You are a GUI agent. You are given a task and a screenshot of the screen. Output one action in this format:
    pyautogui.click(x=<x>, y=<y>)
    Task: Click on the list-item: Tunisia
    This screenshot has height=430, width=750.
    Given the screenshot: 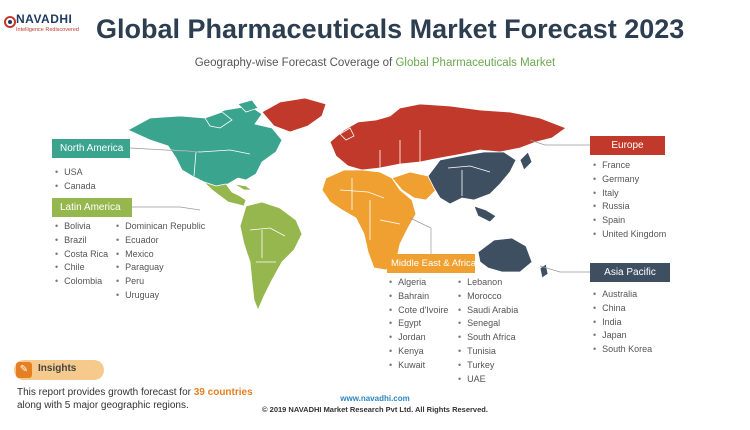 What is the action you would take?
    pyautogui.click(x=488, y=352)
    